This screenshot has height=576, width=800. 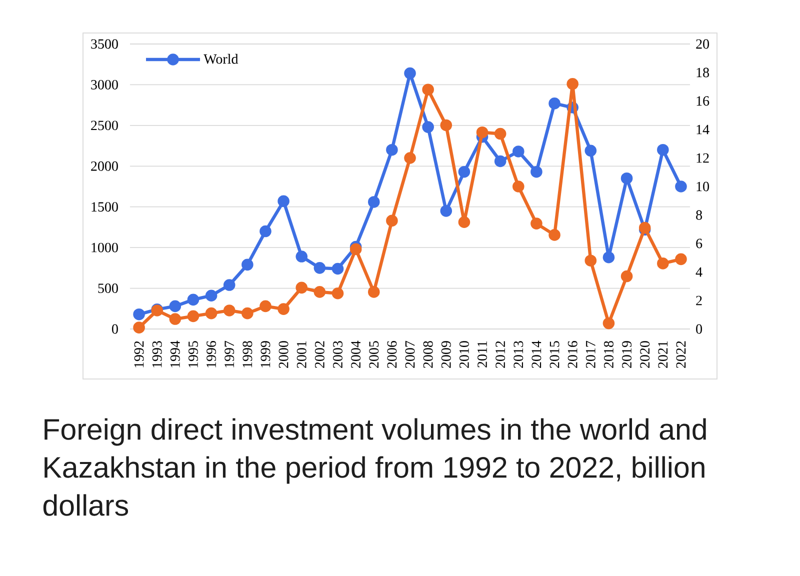 I want to click on x-tick-label: 2003, so click(x=337, y=354).